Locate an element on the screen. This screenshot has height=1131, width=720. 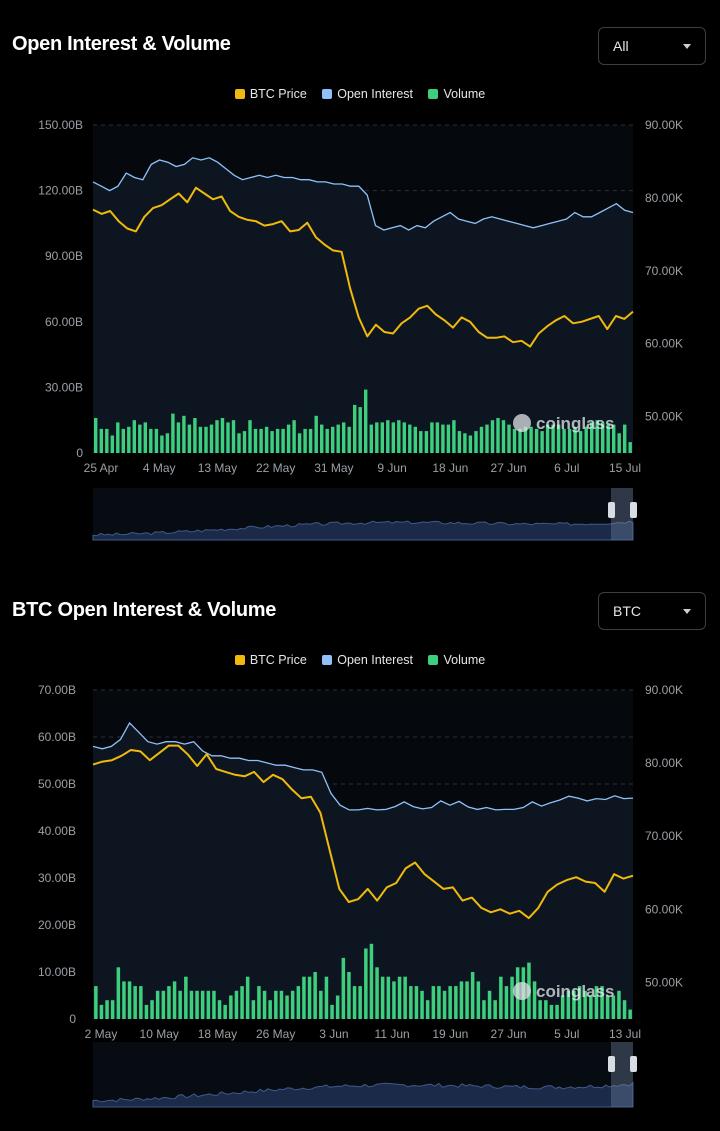
legend-label: Open Interest is located at coordinates (375, 94).